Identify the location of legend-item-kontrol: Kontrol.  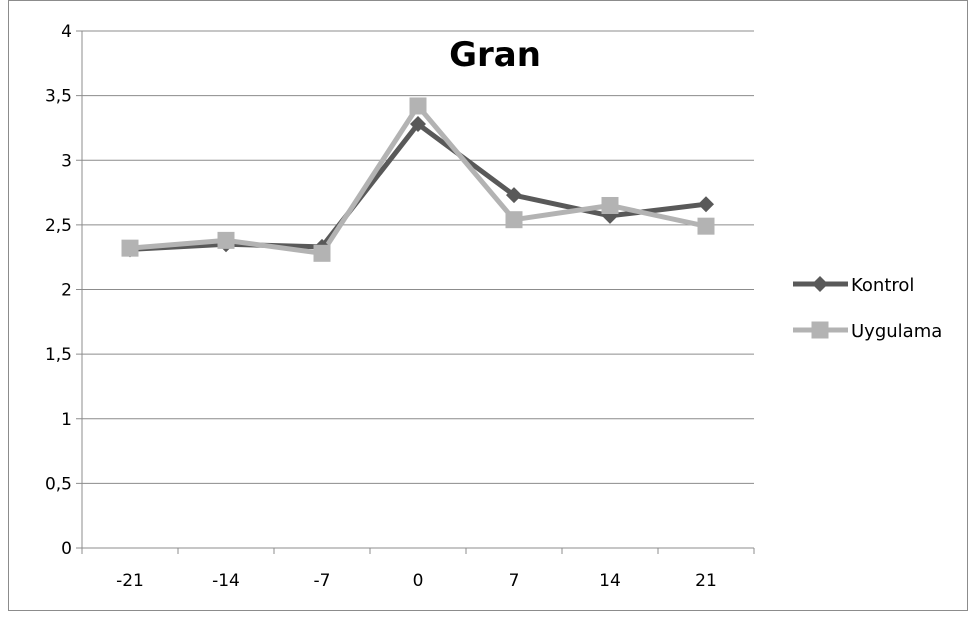
(853, 285).